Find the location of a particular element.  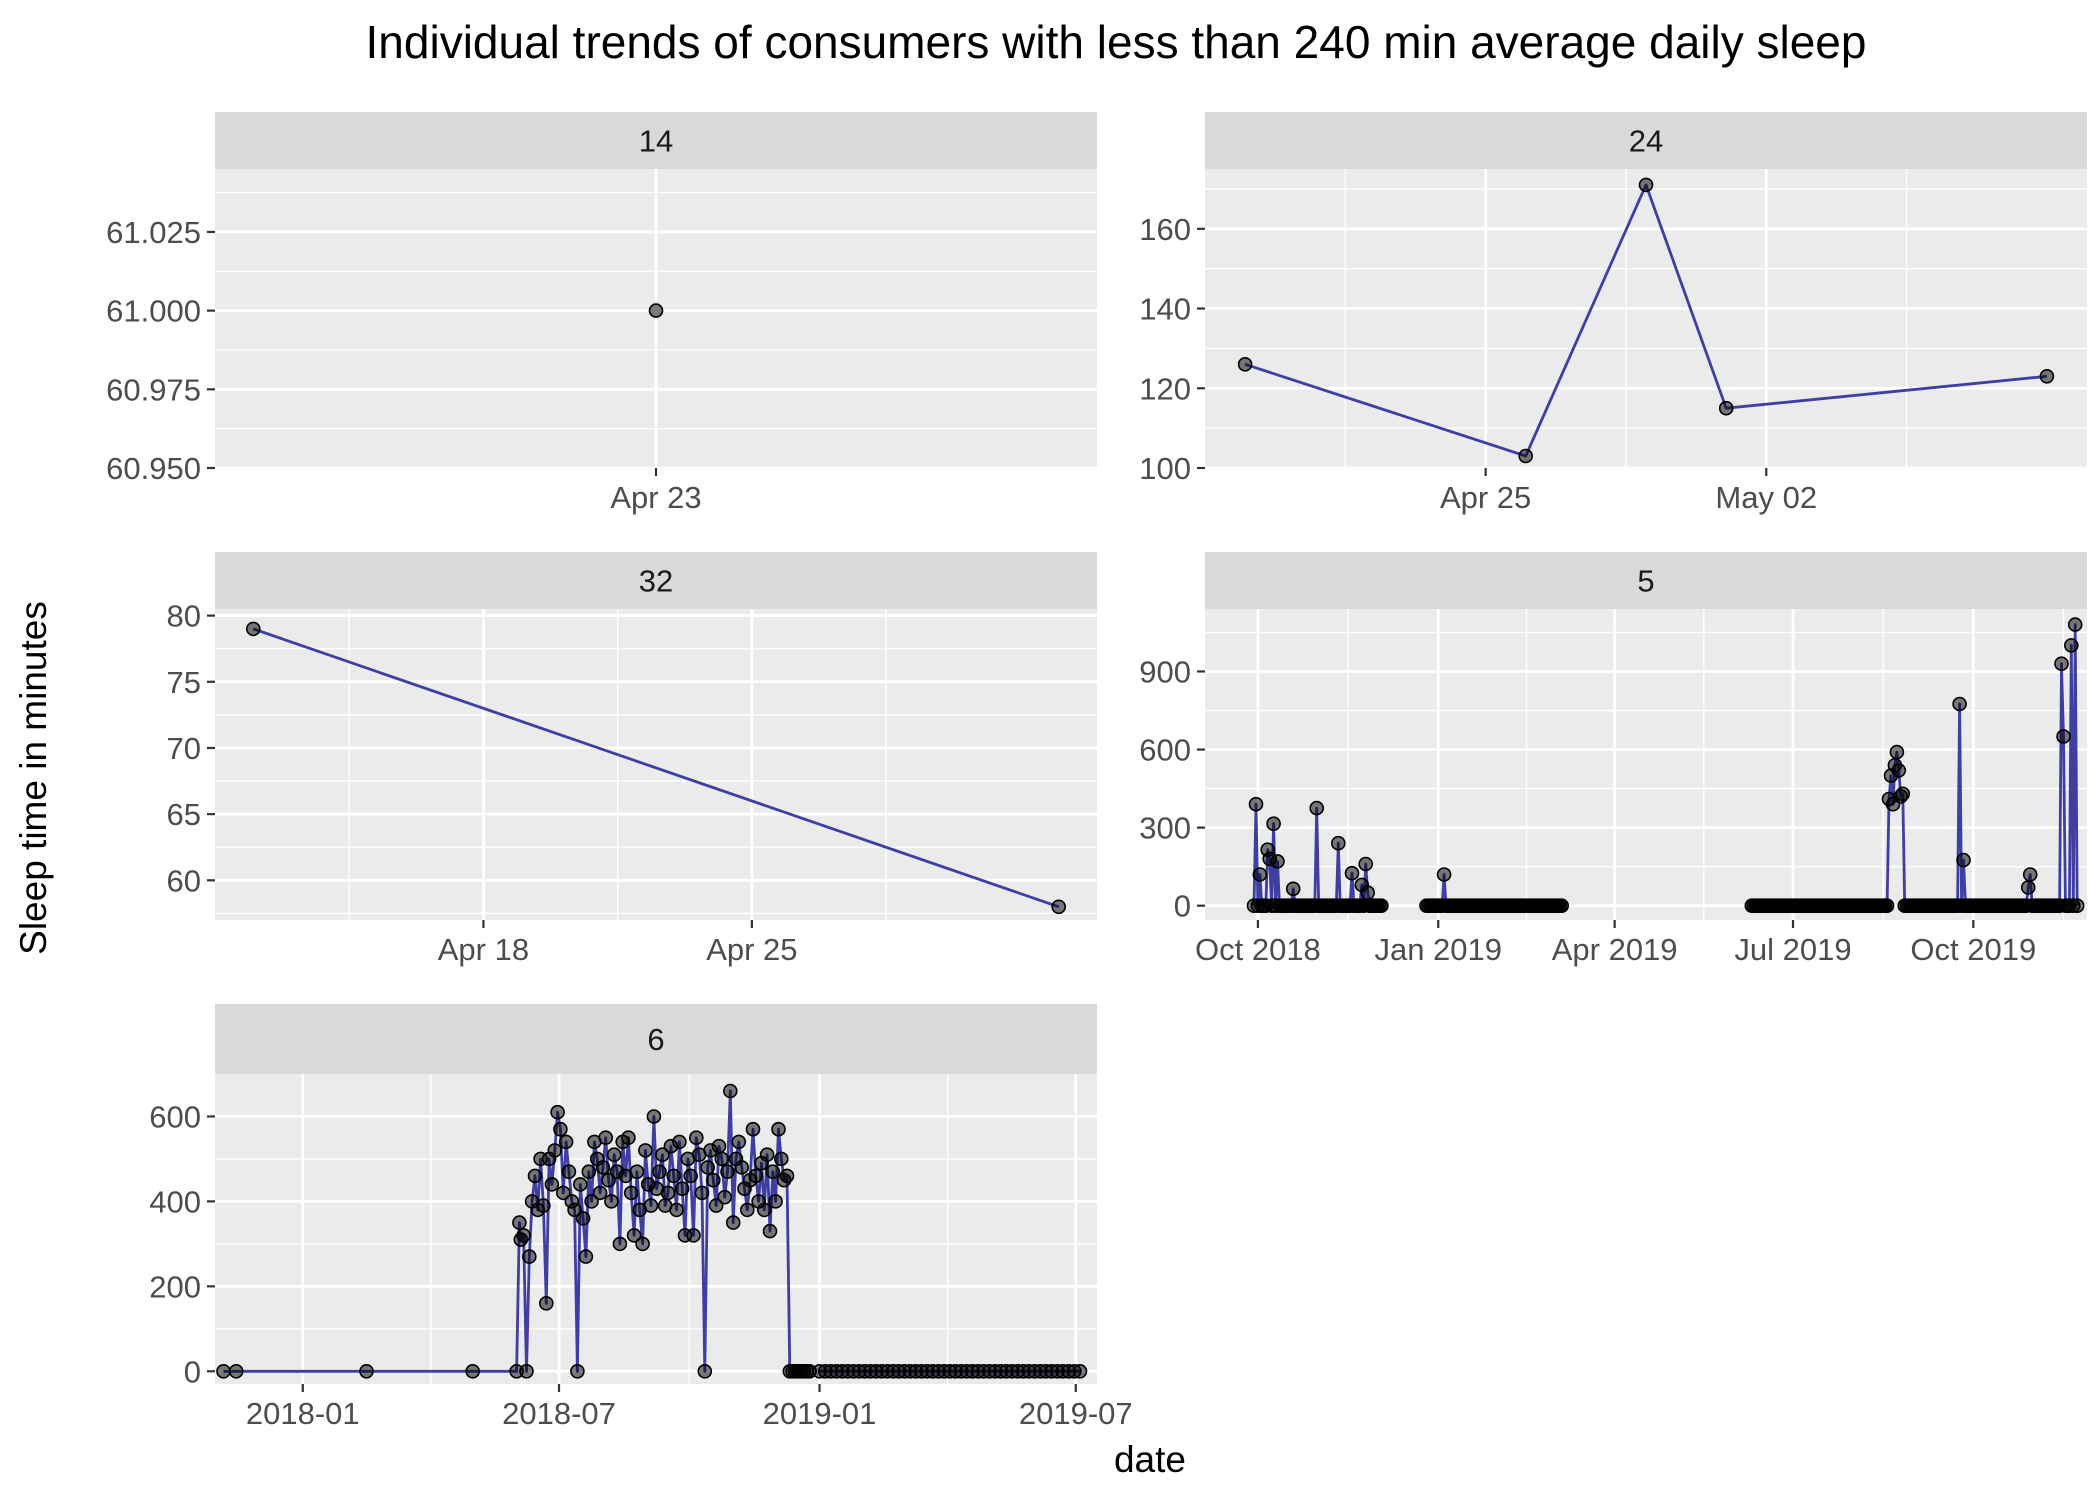

facet-panel-6: 6 0 200 400 600 2018-01 2018-07 2019-01 2019-07 is located at coordinates (641, 1217).